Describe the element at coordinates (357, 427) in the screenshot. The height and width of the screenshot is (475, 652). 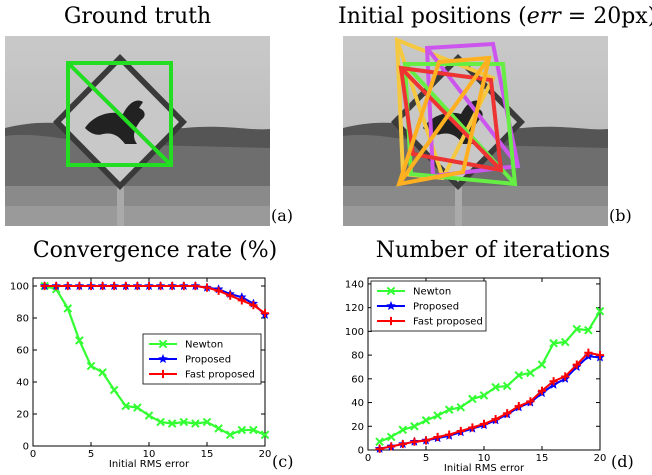
I see `chart-d-y-tick-label: 20` at that location.